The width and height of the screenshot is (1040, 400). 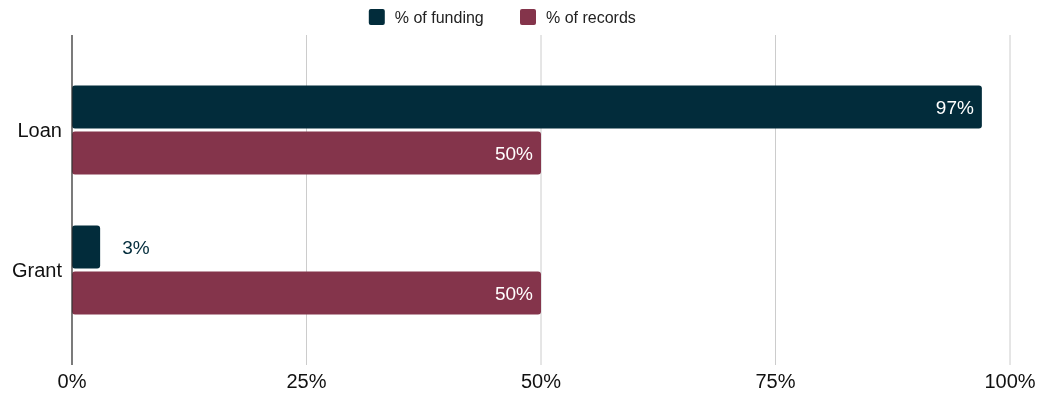 I want to click on legend-label: % of records, so click(x=591, y=17).